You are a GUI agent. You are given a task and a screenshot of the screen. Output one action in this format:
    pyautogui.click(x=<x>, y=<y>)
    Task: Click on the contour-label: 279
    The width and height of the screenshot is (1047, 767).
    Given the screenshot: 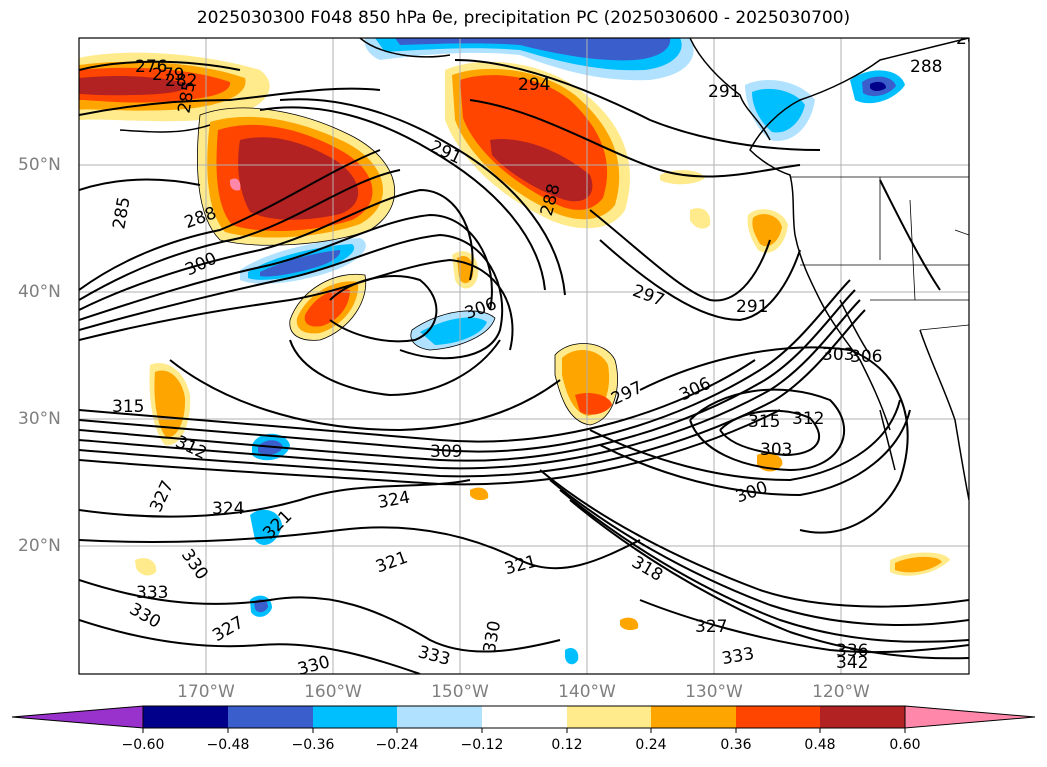 What is the action you would take?
    pyautogui.click(x=168, y=75)
    